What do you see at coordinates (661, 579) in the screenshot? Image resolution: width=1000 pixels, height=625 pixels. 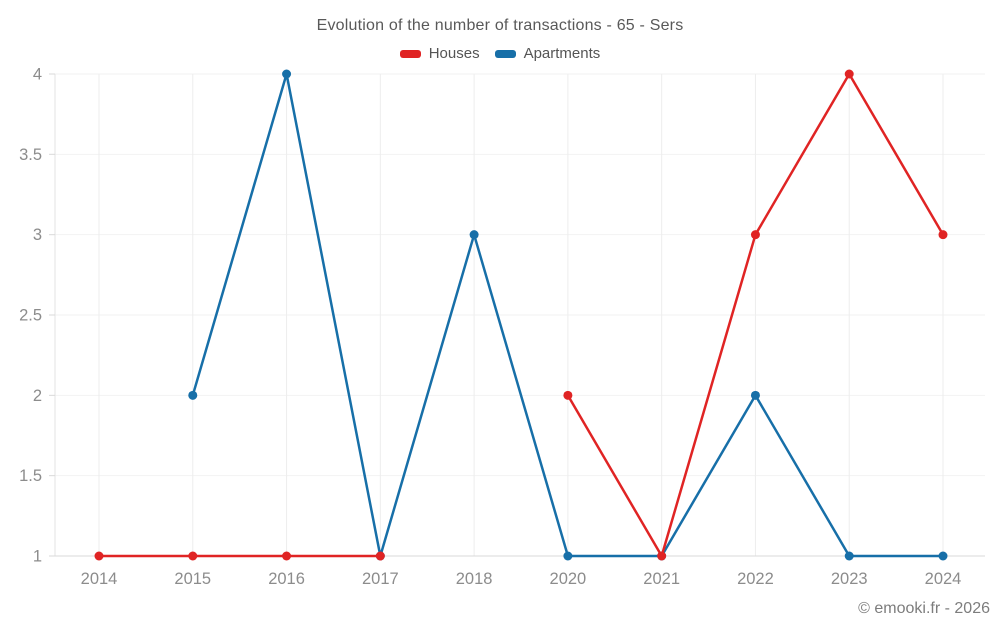 I see `x-tick-label: 2021` at bounding box center [661, 579].